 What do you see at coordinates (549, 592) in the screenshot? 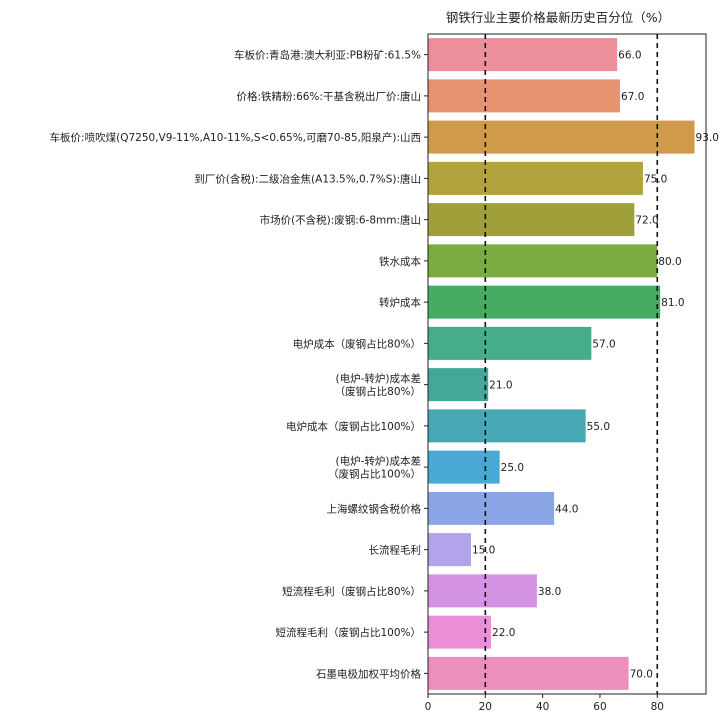
I see `value-label-13: 38.0` at bounding box center [549, 592].